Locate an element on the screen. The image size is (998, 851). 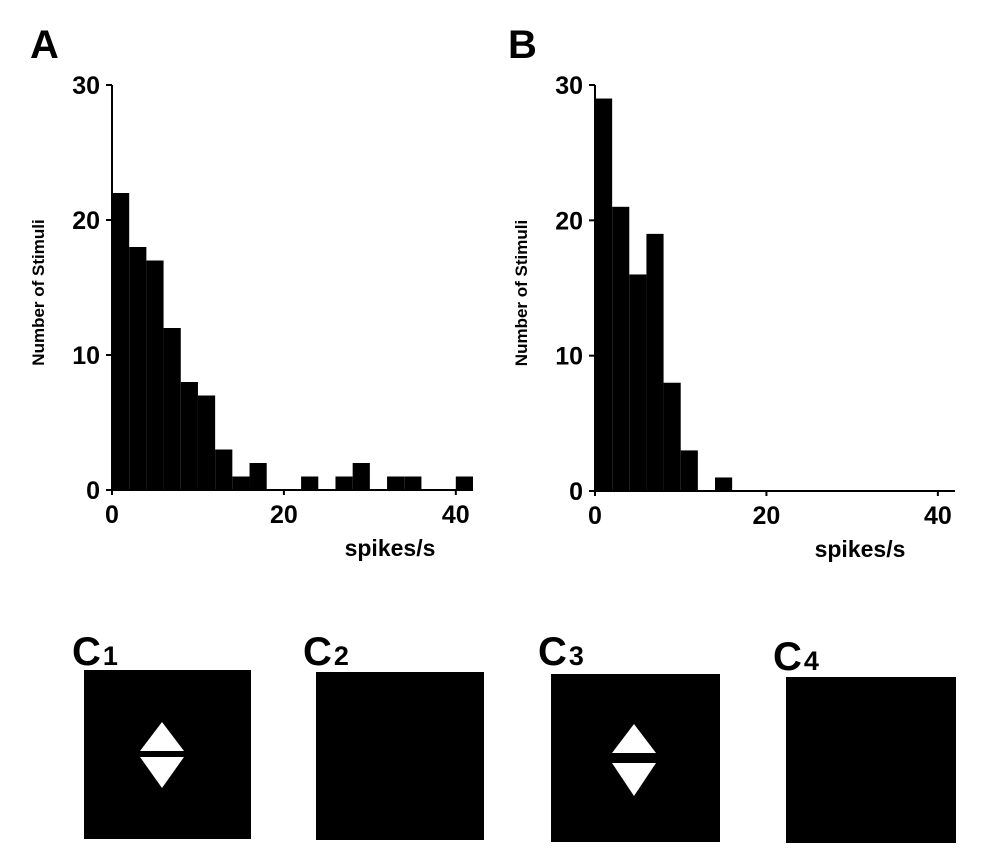
stimulus-c4-image is located at coordinates (871, 760).